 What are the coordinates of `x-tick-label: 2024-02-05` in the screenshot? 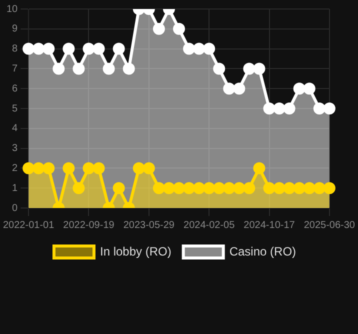 It's located at (210, 225).